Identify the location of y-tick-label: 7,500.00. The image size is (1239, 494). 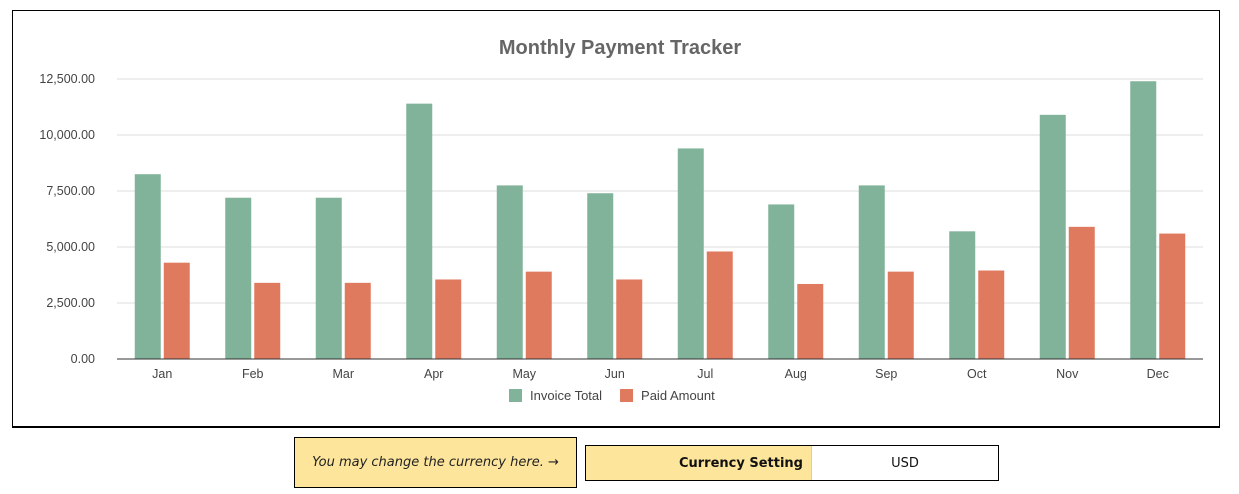
(70, 191).